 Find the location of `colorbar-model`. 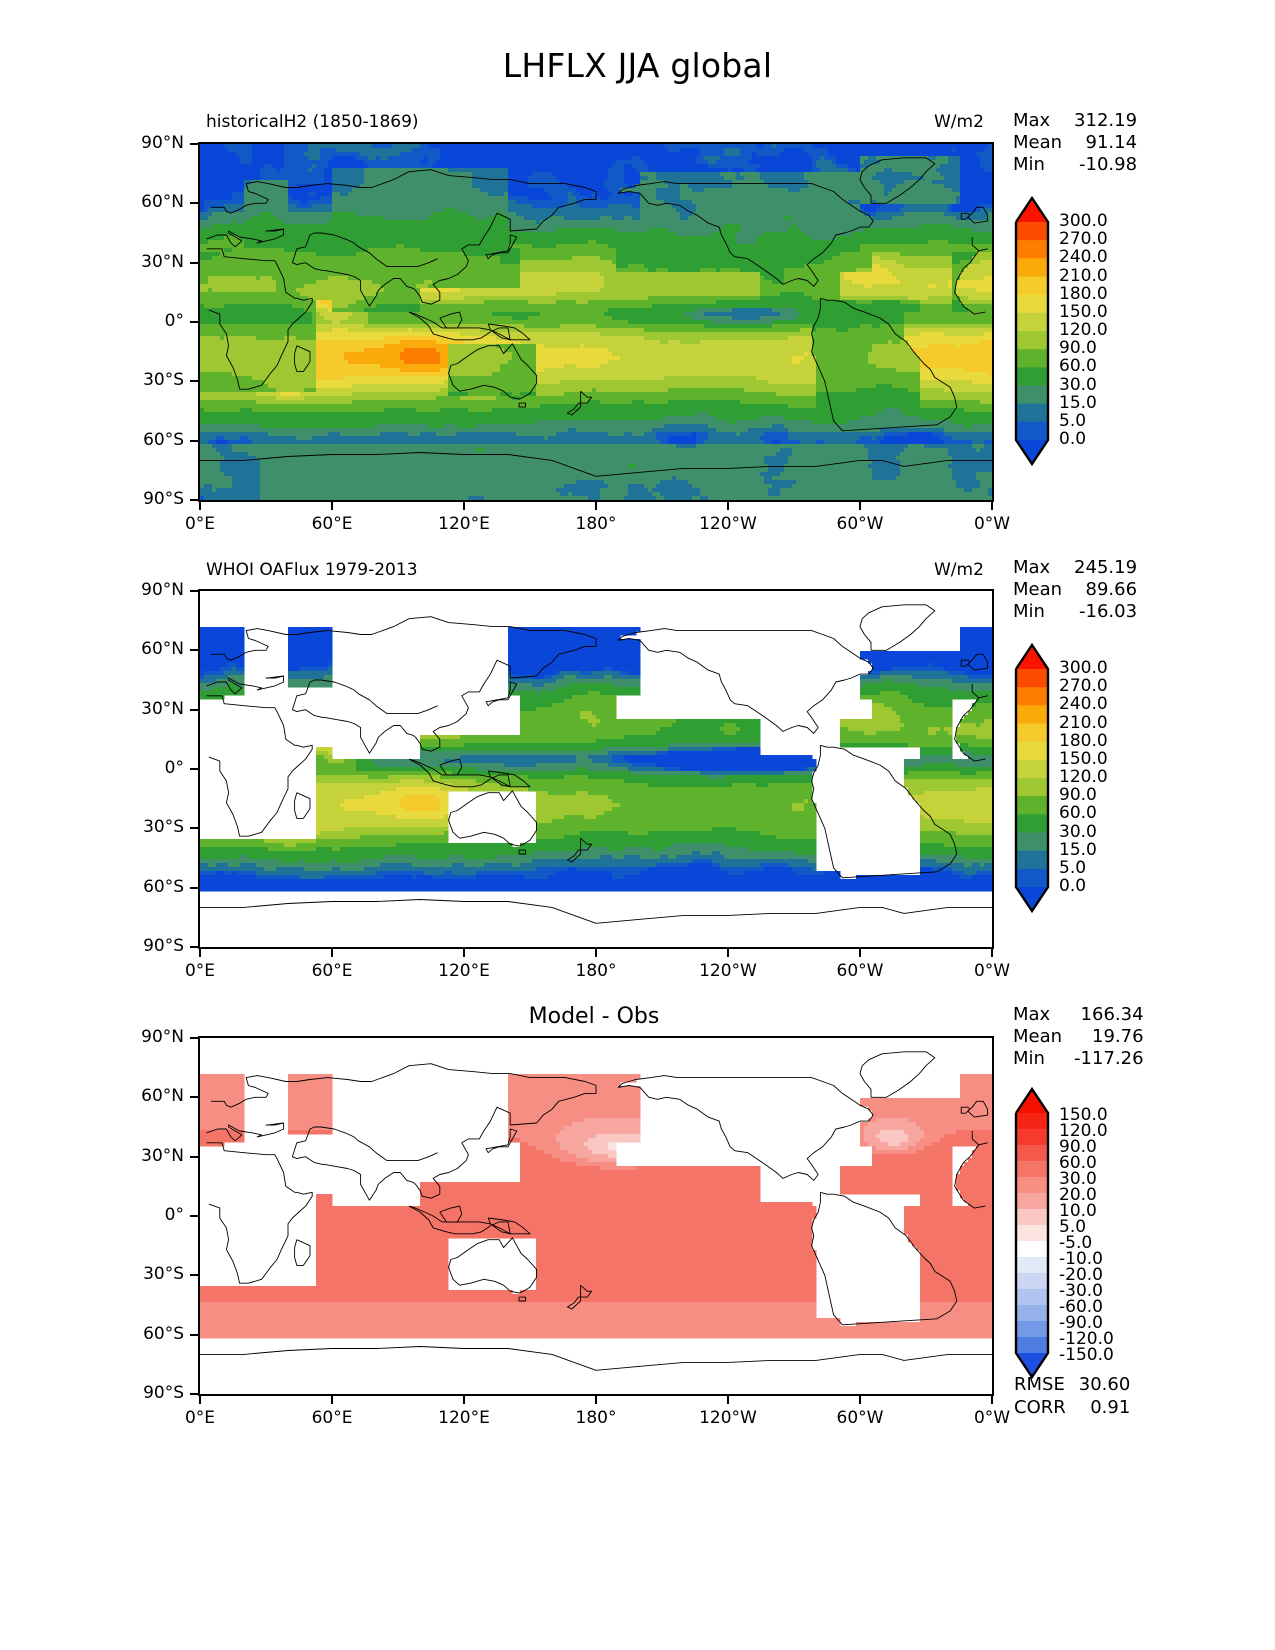

colorbar-model is located at coordinates (1032, 331).